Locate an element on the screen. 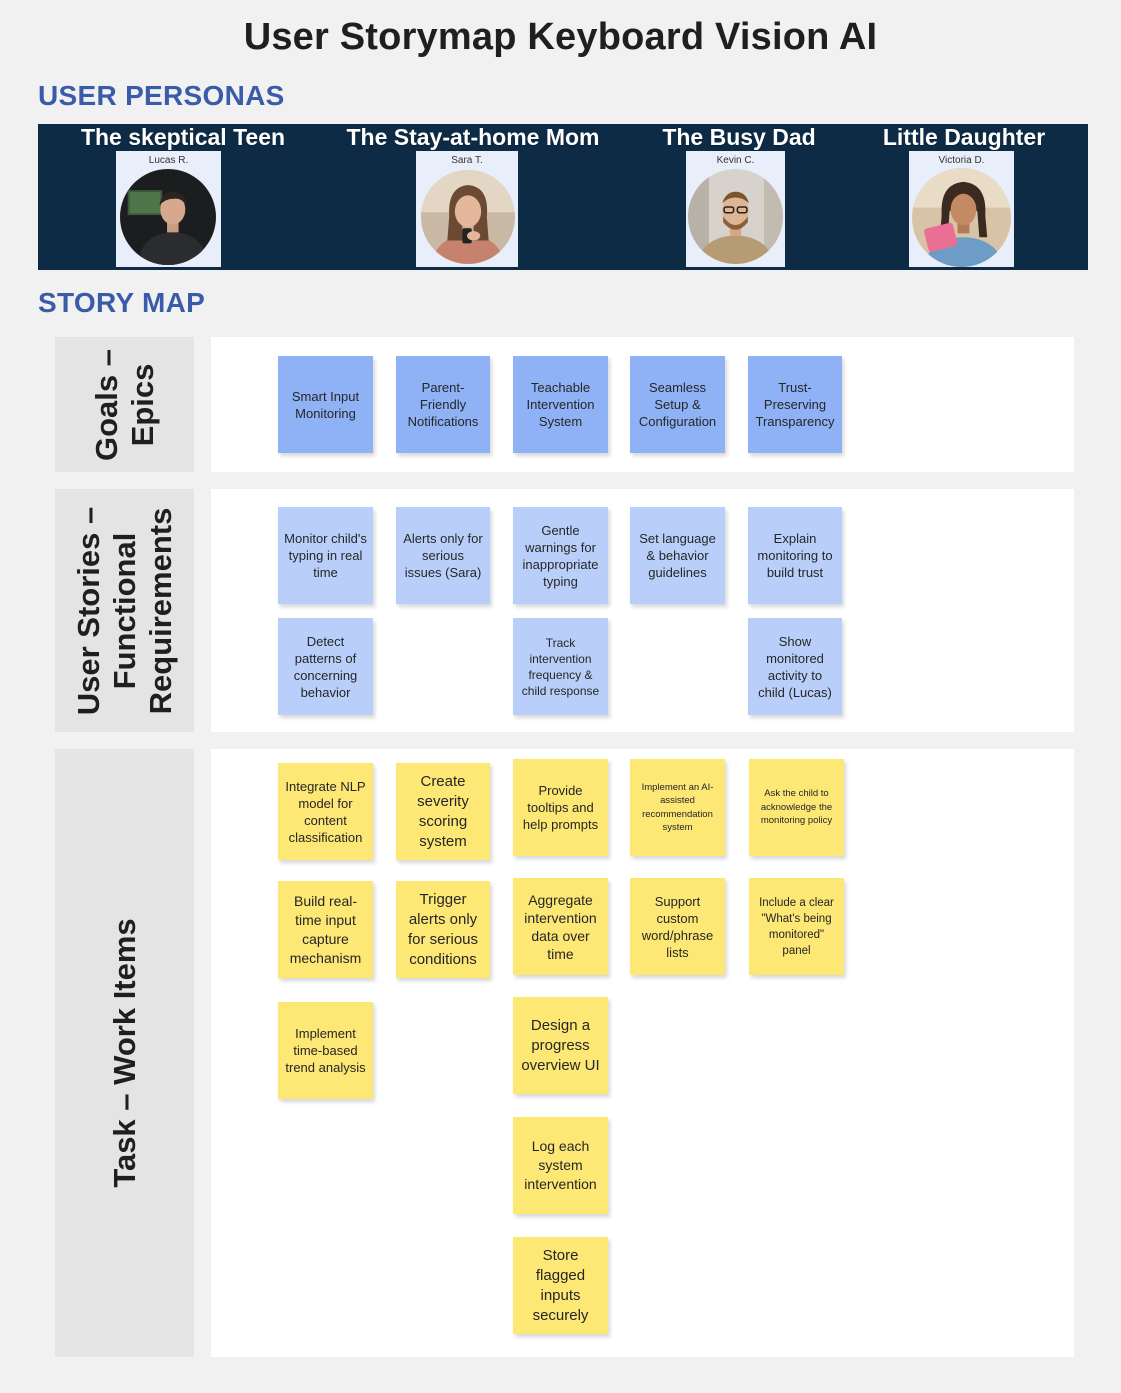 This screenshot has width=1121, height=1393. story-note: Alerts only for serious issues (Sara) is located at coordinates (443, 555).